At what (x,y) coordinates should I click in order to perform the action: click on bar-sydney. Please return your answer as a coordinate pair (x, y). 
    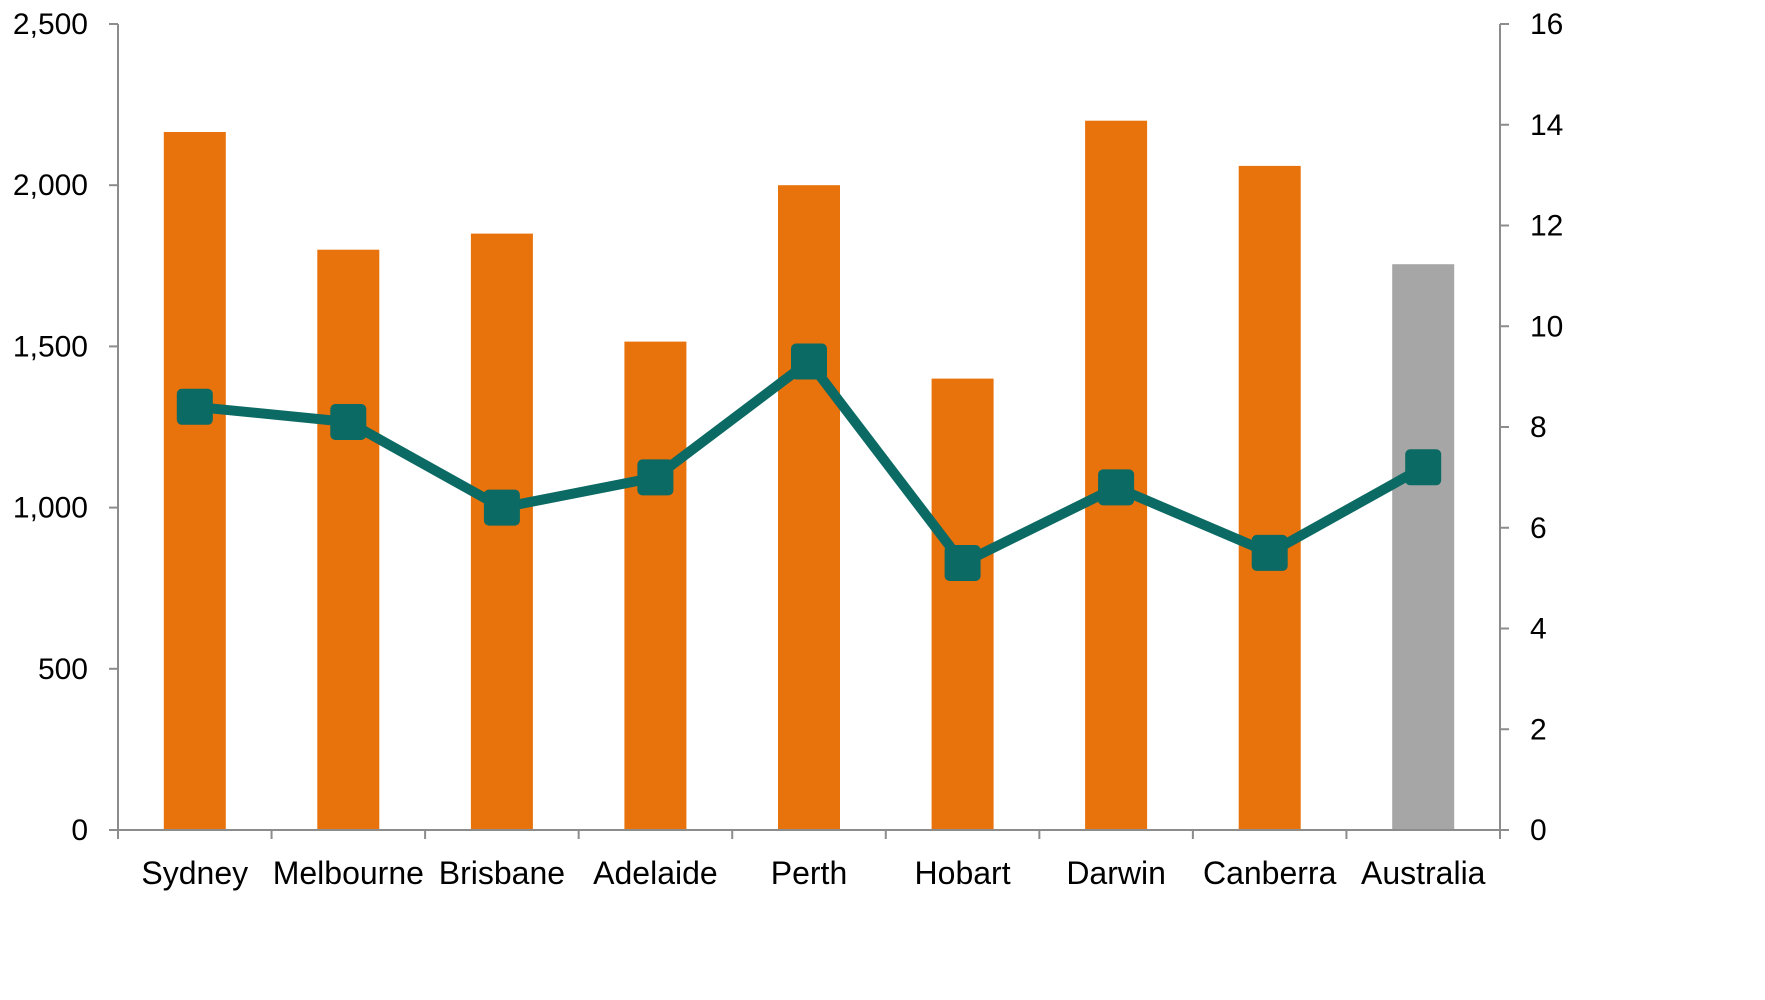
    Looking at the image, I should click on (194, 481).